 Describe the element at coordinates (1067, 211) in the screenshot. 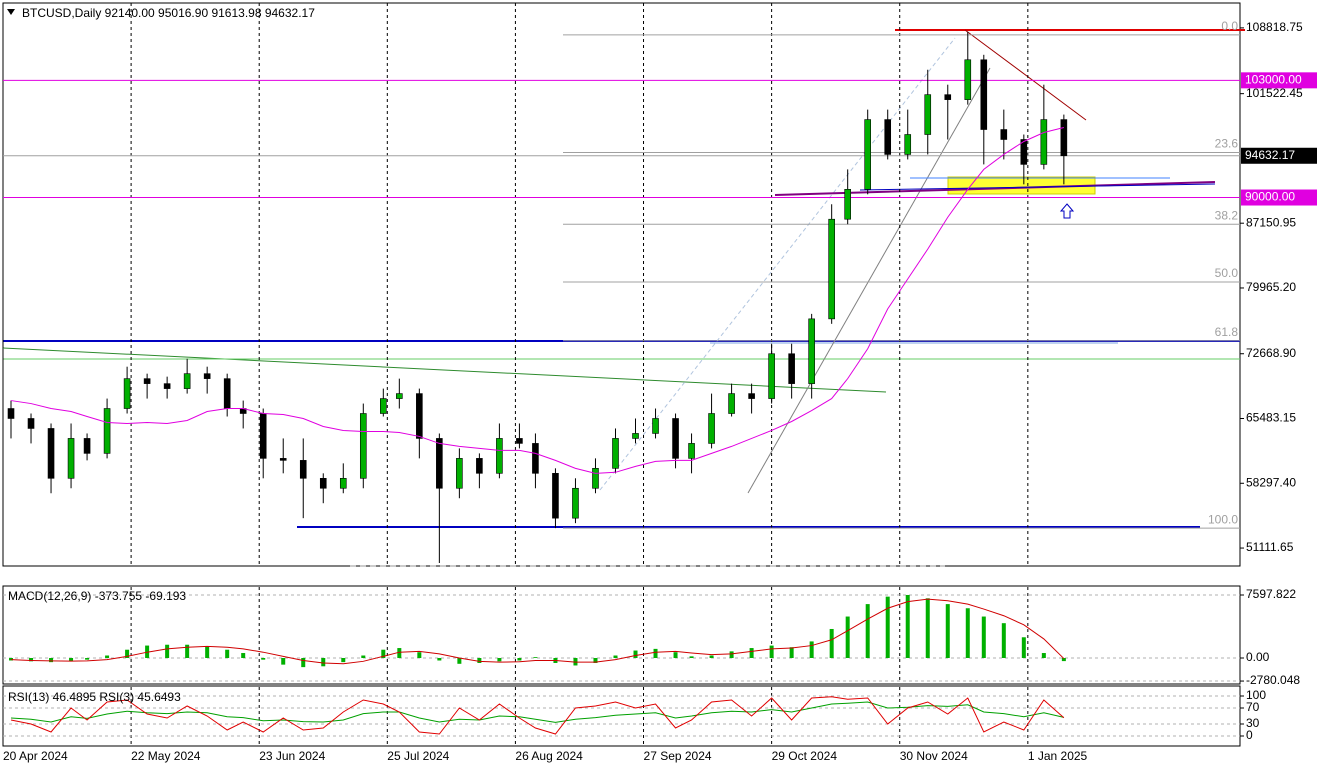

I see `arrow-up` at that location.